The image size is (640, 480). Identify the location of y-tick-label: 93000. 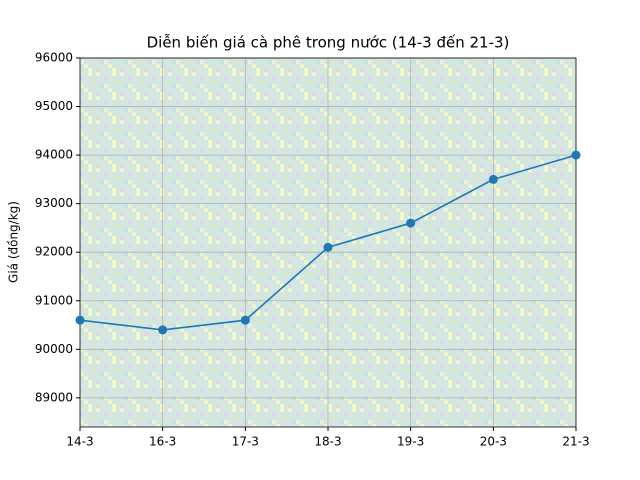
(54, 203).